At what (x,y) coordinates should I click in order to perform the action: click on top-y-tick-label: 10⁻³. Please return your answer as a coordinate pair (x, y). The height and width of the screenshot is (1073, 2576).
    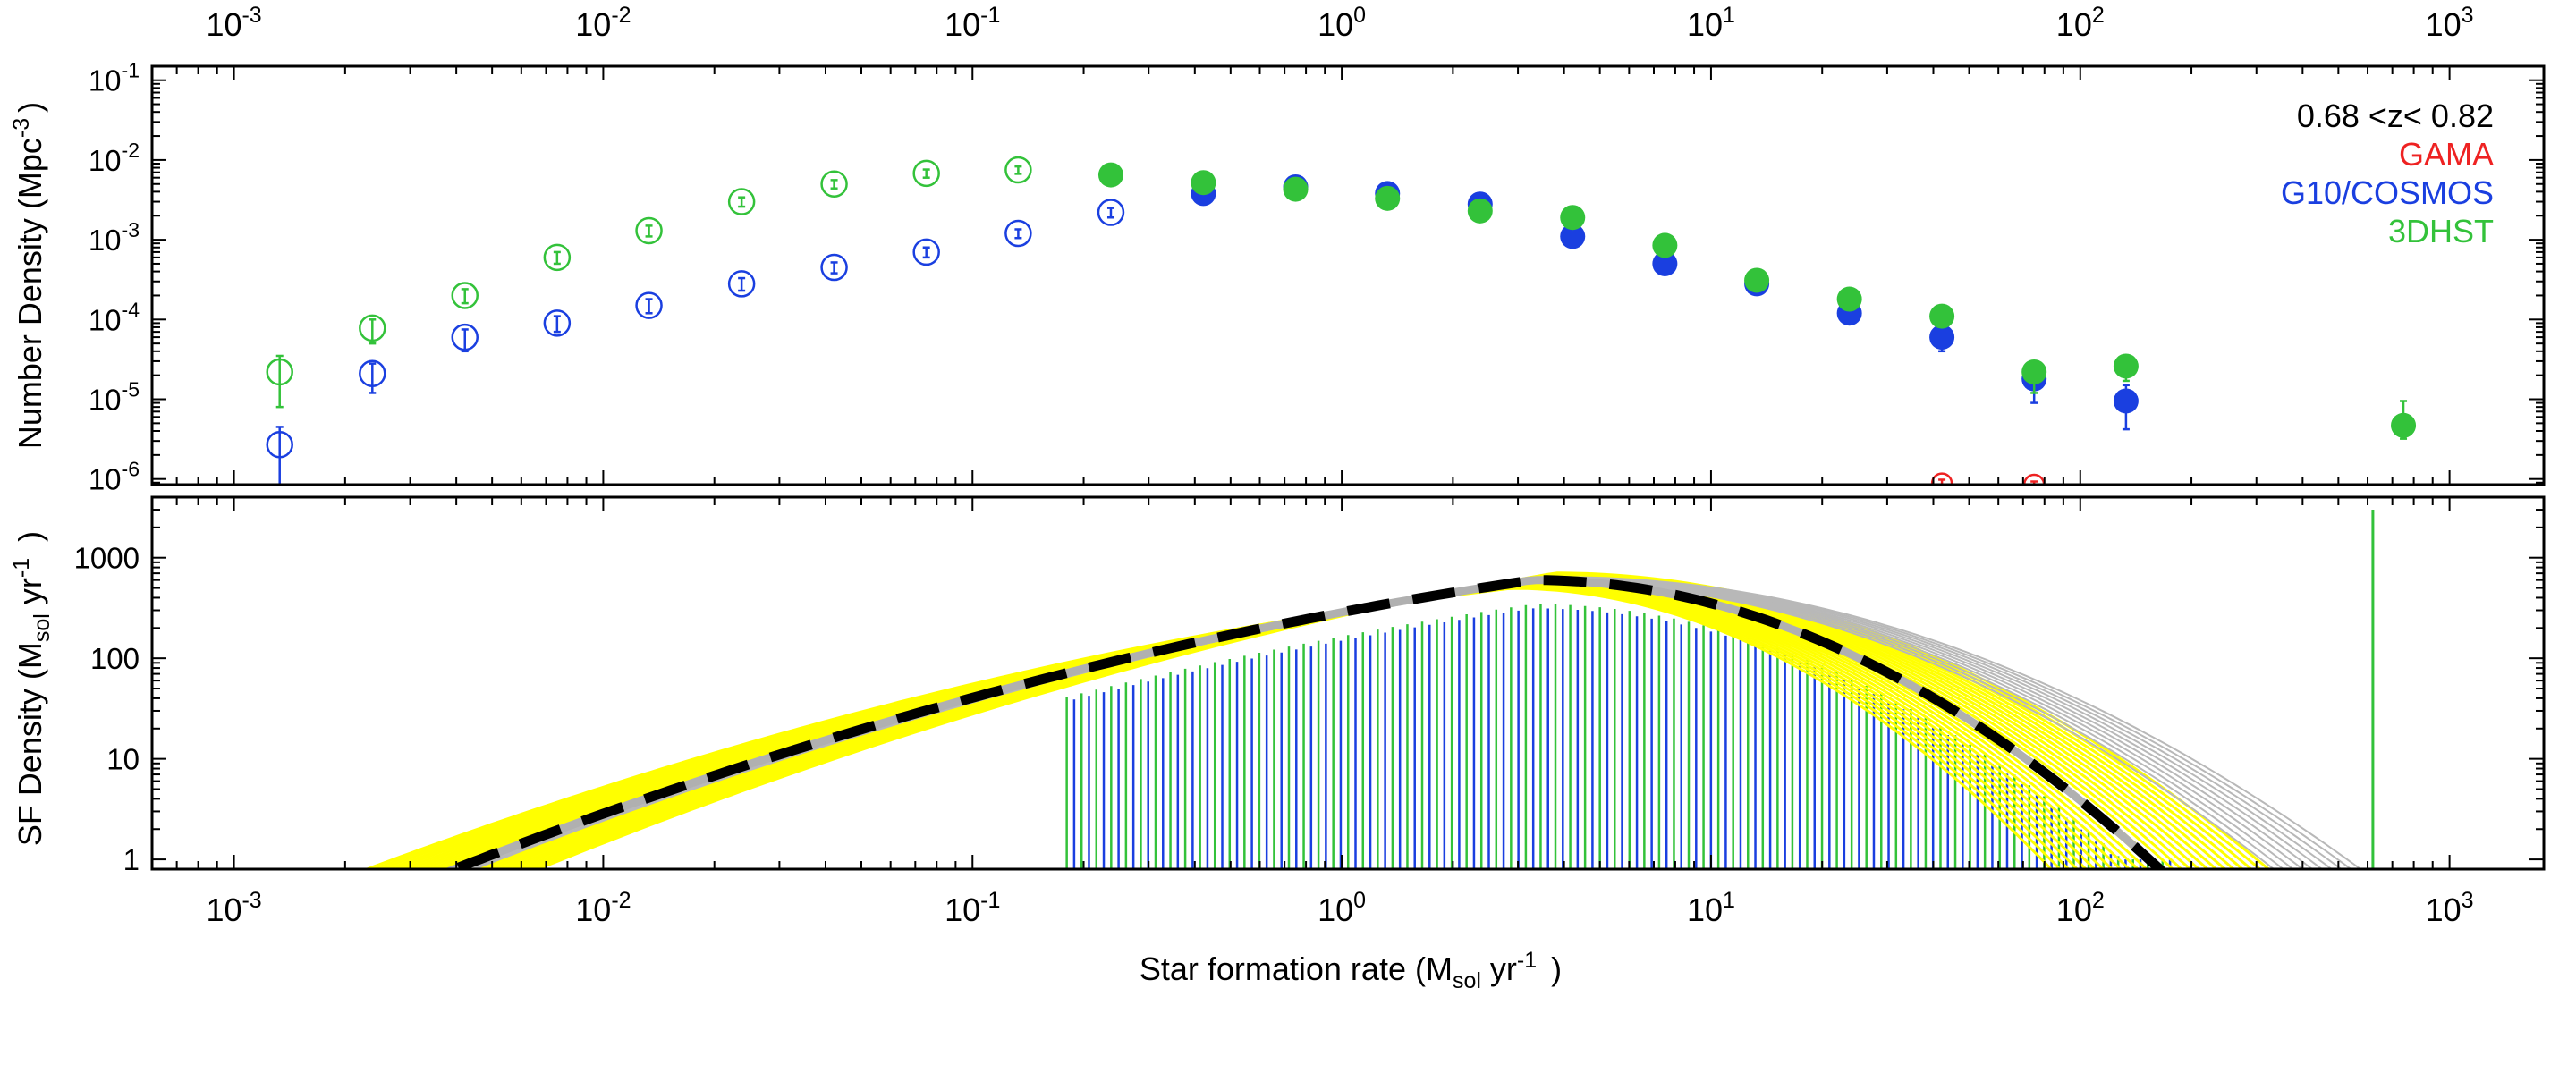
    Looking at the image, I should click on (114, 237).